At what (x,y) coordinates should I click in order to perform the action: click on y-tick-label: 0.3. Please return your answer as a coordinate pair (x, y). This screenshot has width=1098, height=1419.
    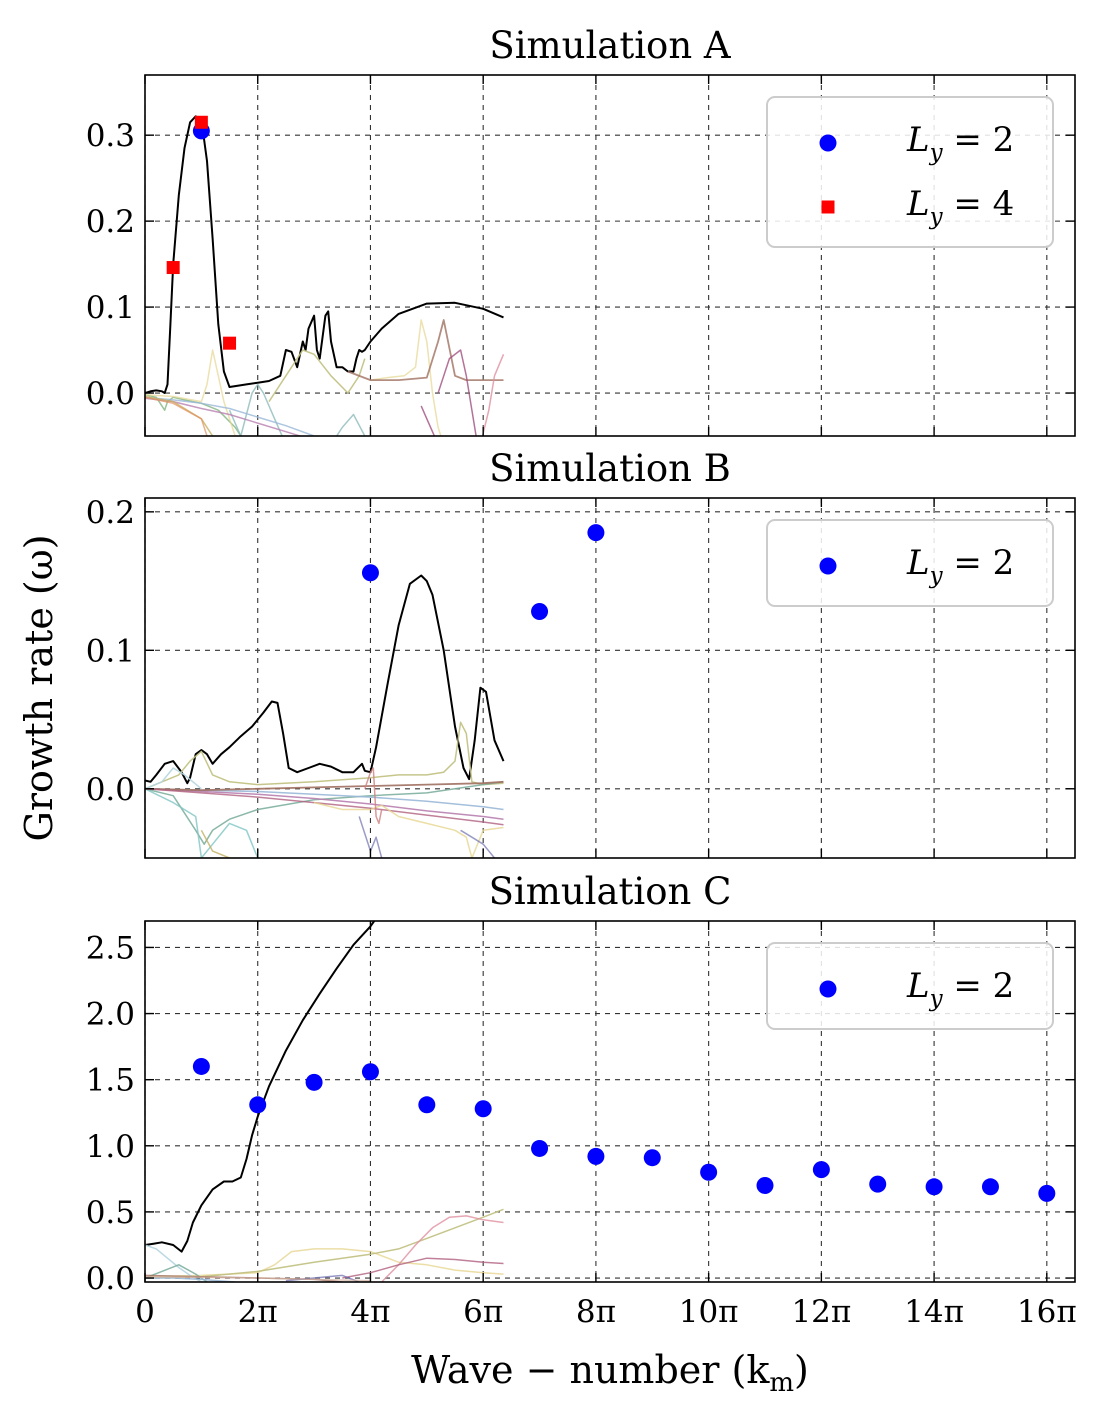
    Looking at the image, I should click on (110, 136).